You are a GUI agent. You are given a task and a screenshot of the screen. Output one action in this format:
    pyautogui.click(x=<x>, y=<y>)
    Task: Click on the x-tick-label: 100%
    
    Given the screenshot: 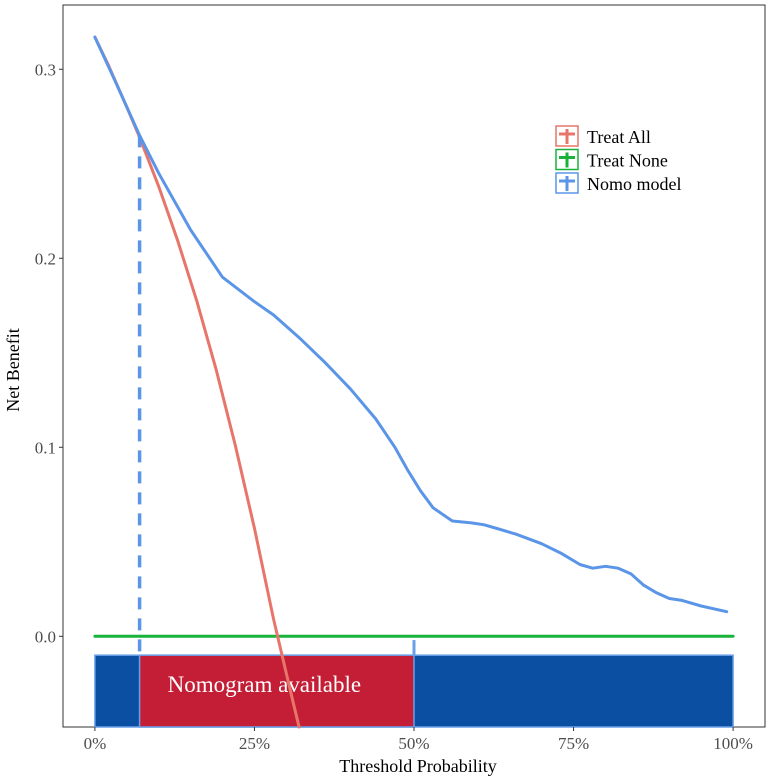 What is the action you would take?
    pyautogui.click(x=733, y=743)
    